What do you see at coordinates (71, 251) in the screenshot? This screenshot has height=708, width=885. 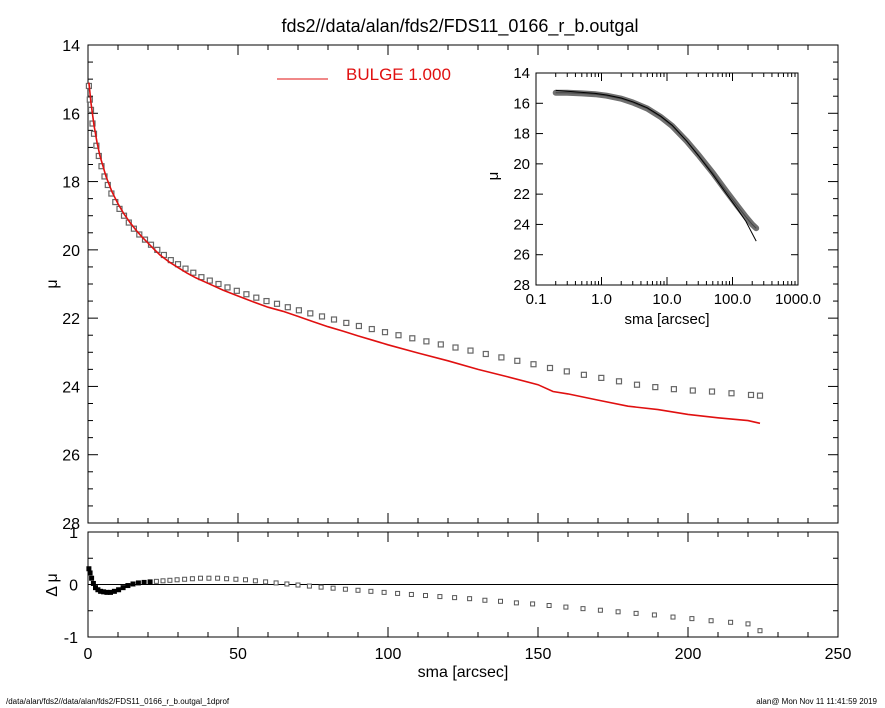 I see `y-tick-label: 20` at bounding box center [71, 251].